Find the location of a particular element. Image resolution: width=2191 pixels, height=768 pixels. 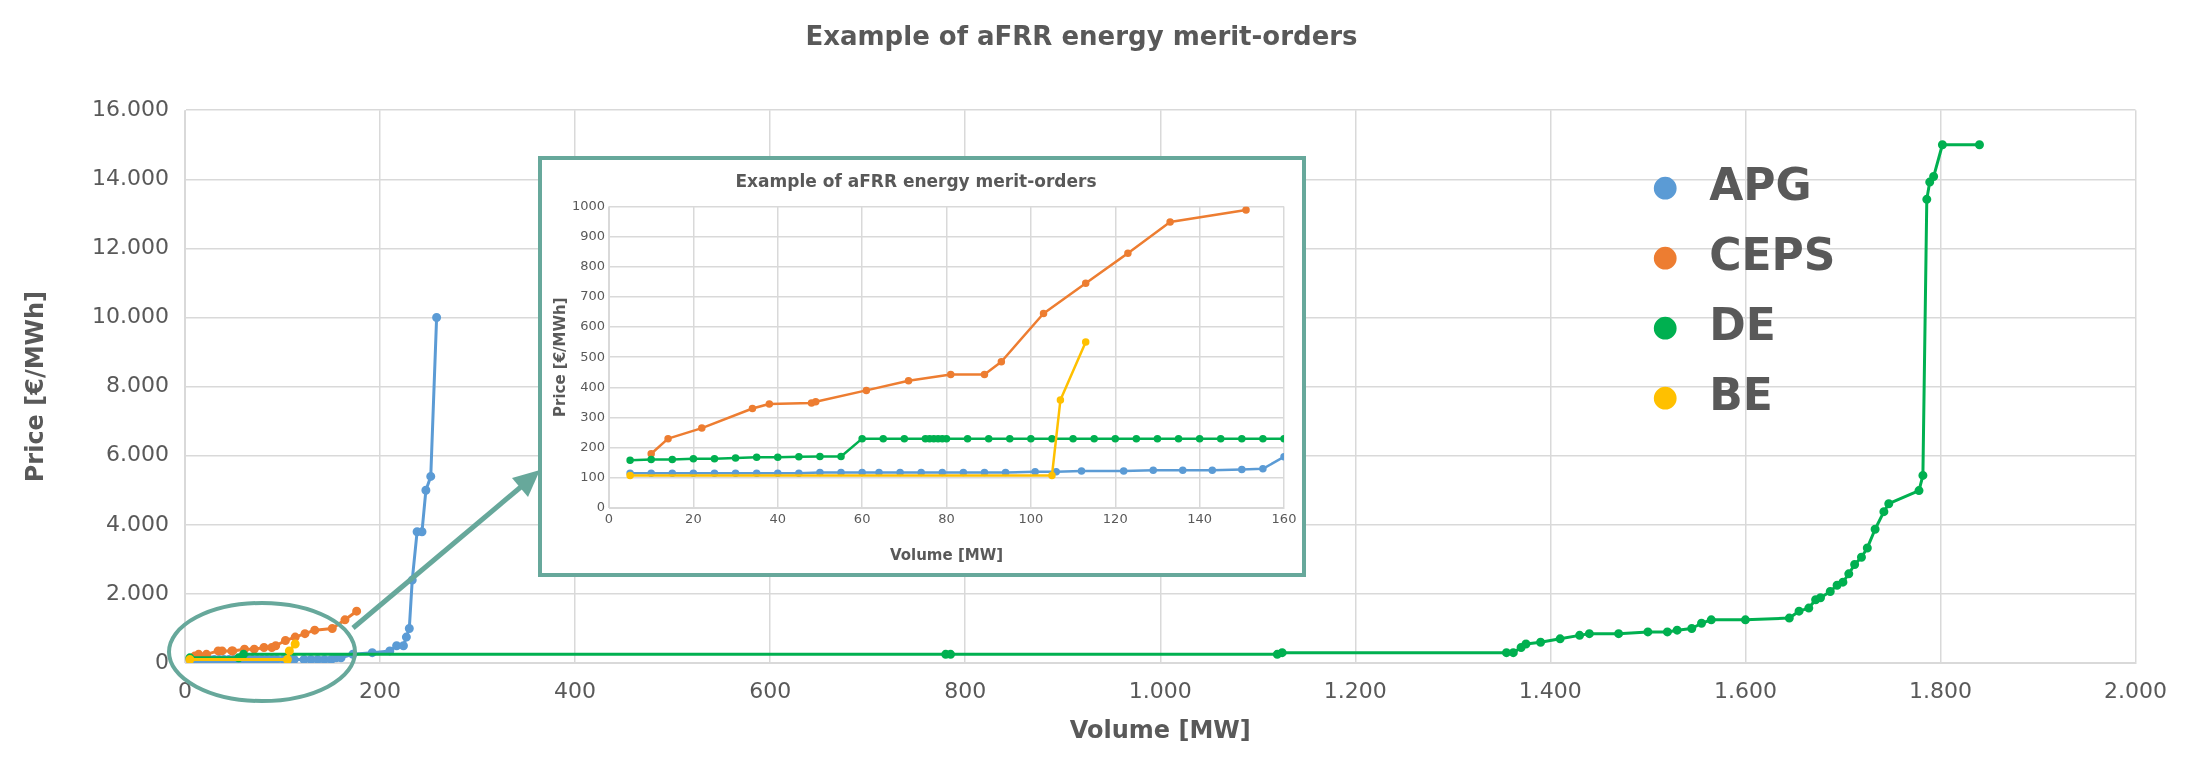

y-tick-label: 600 is located at coordinates (592, 326).